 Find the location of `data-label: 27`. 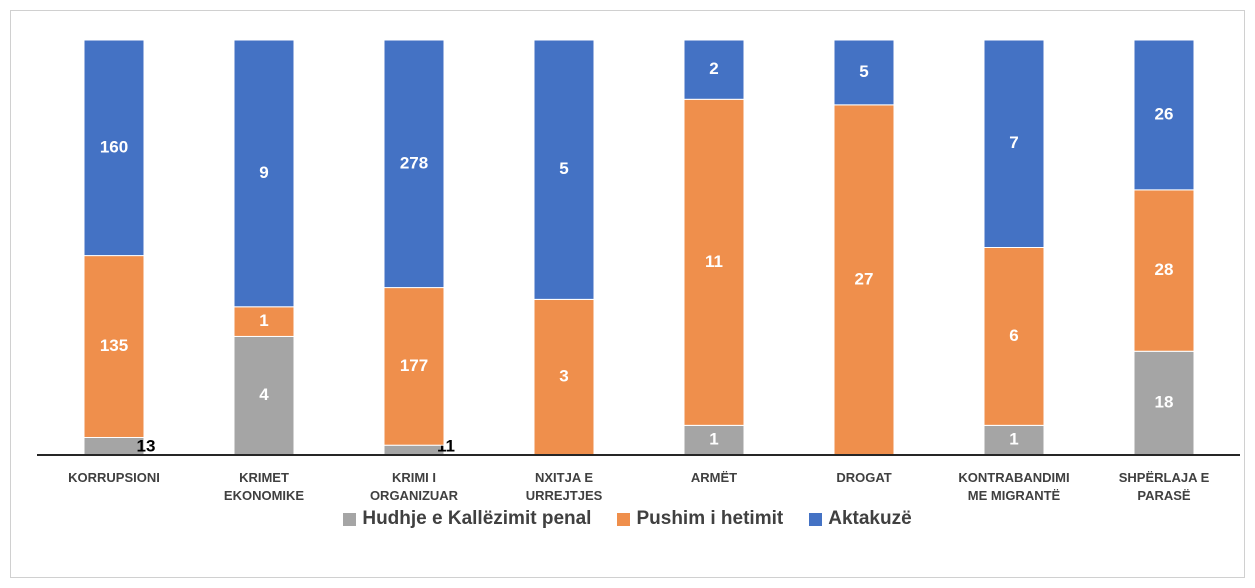

data-label: 27 is located at coordinates (864, 278).